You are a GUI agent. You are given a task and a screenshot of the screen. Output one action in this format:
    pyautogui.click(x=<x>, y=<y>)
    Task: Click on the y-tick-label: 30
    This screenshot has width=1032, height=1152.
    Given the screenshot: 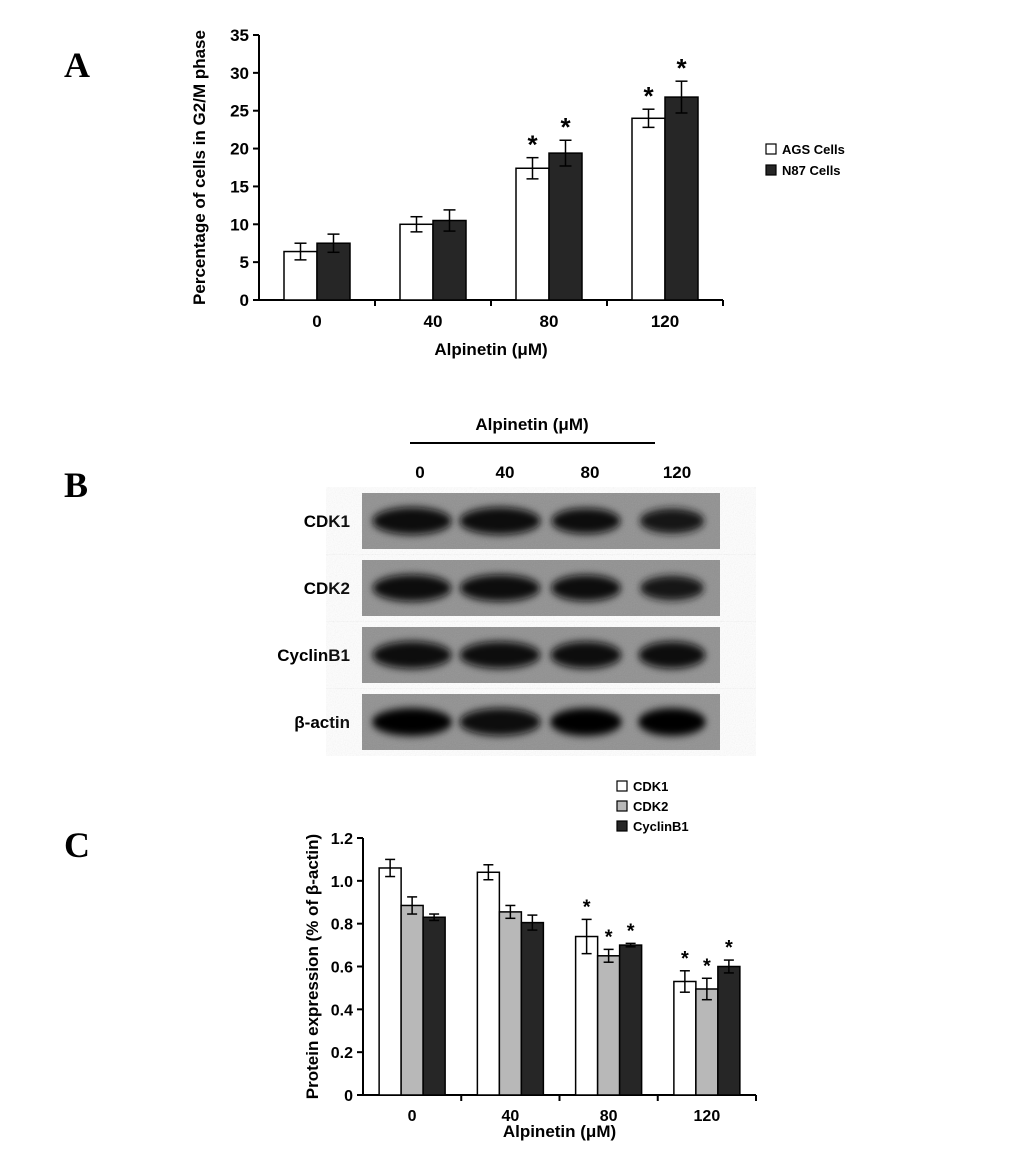 What is the action you would take?
    pyautogui.click(x=239, y=73)
    